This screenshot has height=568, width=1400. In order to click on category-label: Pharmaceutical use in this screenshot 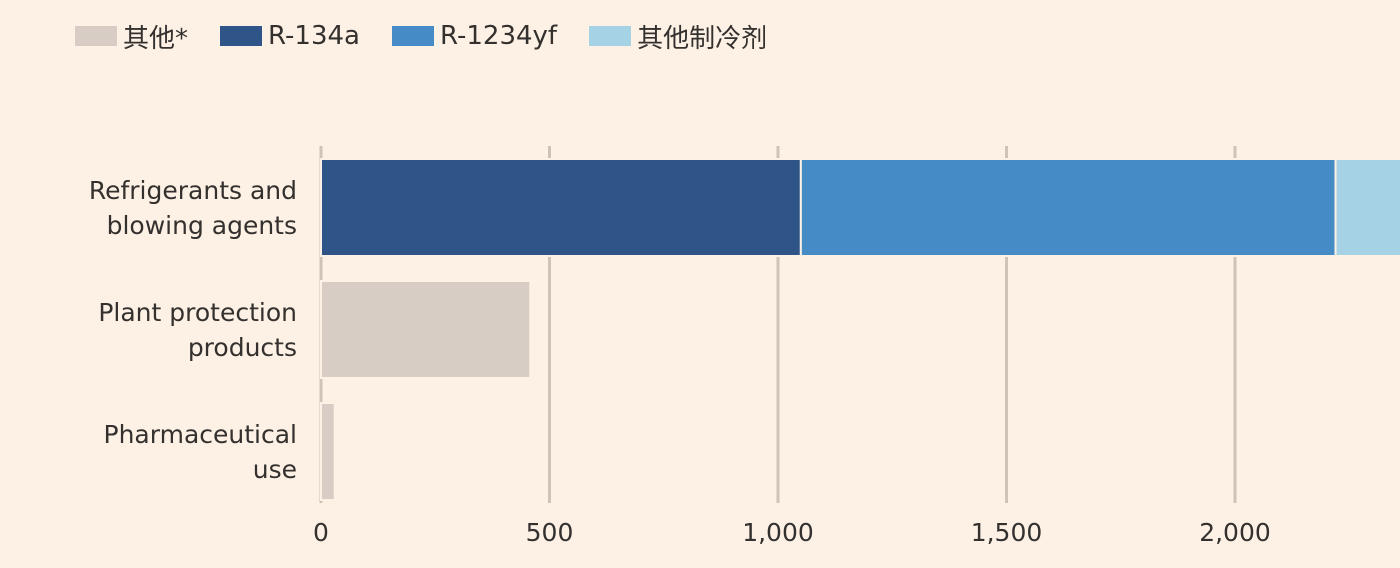, I will do `click(200, 452)`.